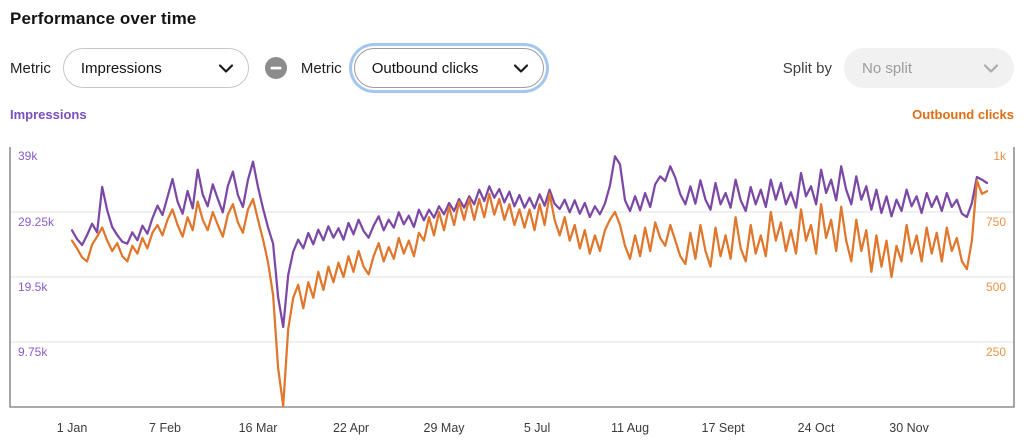  I want to click on split-by-label: Split by, so click(807, 68).